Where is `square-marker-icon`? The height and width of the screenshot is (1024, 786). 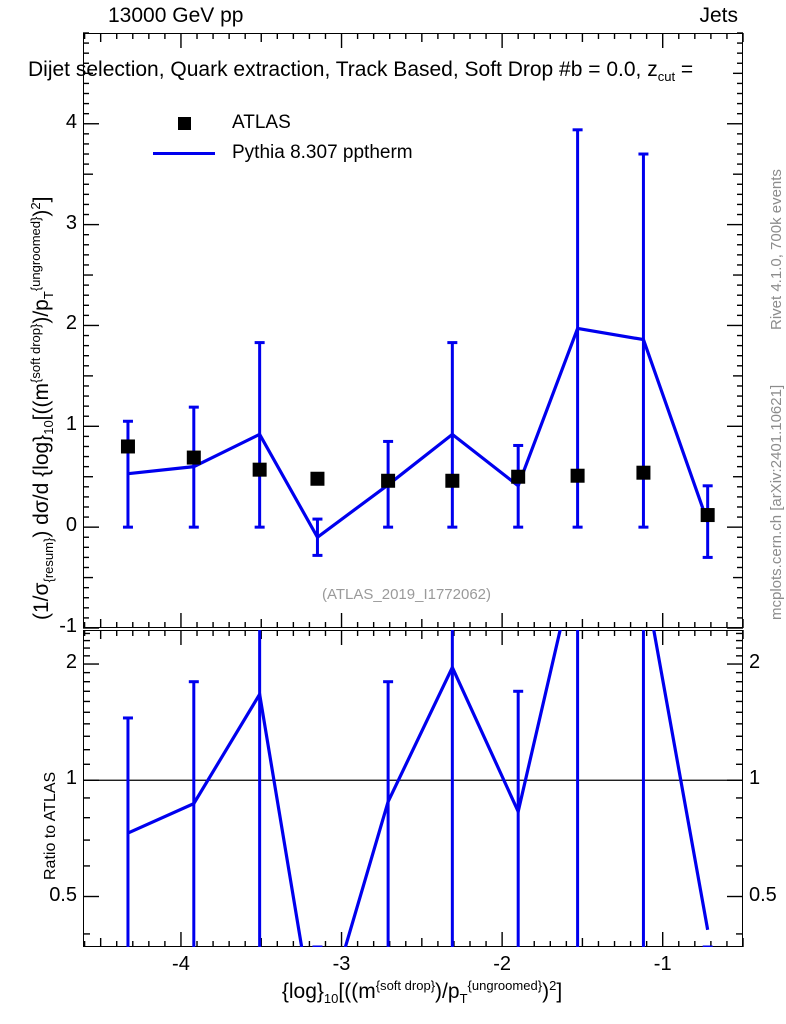
square-marker-icon is located at coordinates (184, 123).